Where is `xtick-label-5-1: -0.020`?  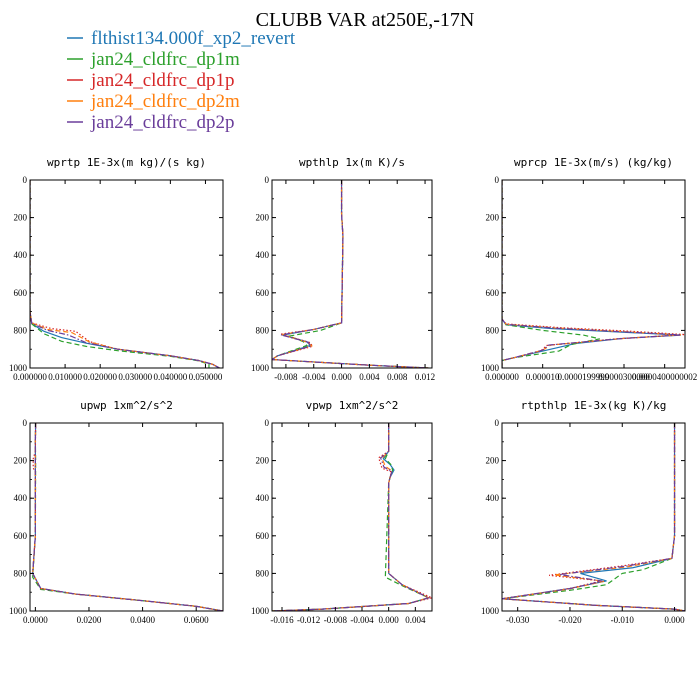
xtick-label-5-1: -0.020 is located at coordinates (570, 620).